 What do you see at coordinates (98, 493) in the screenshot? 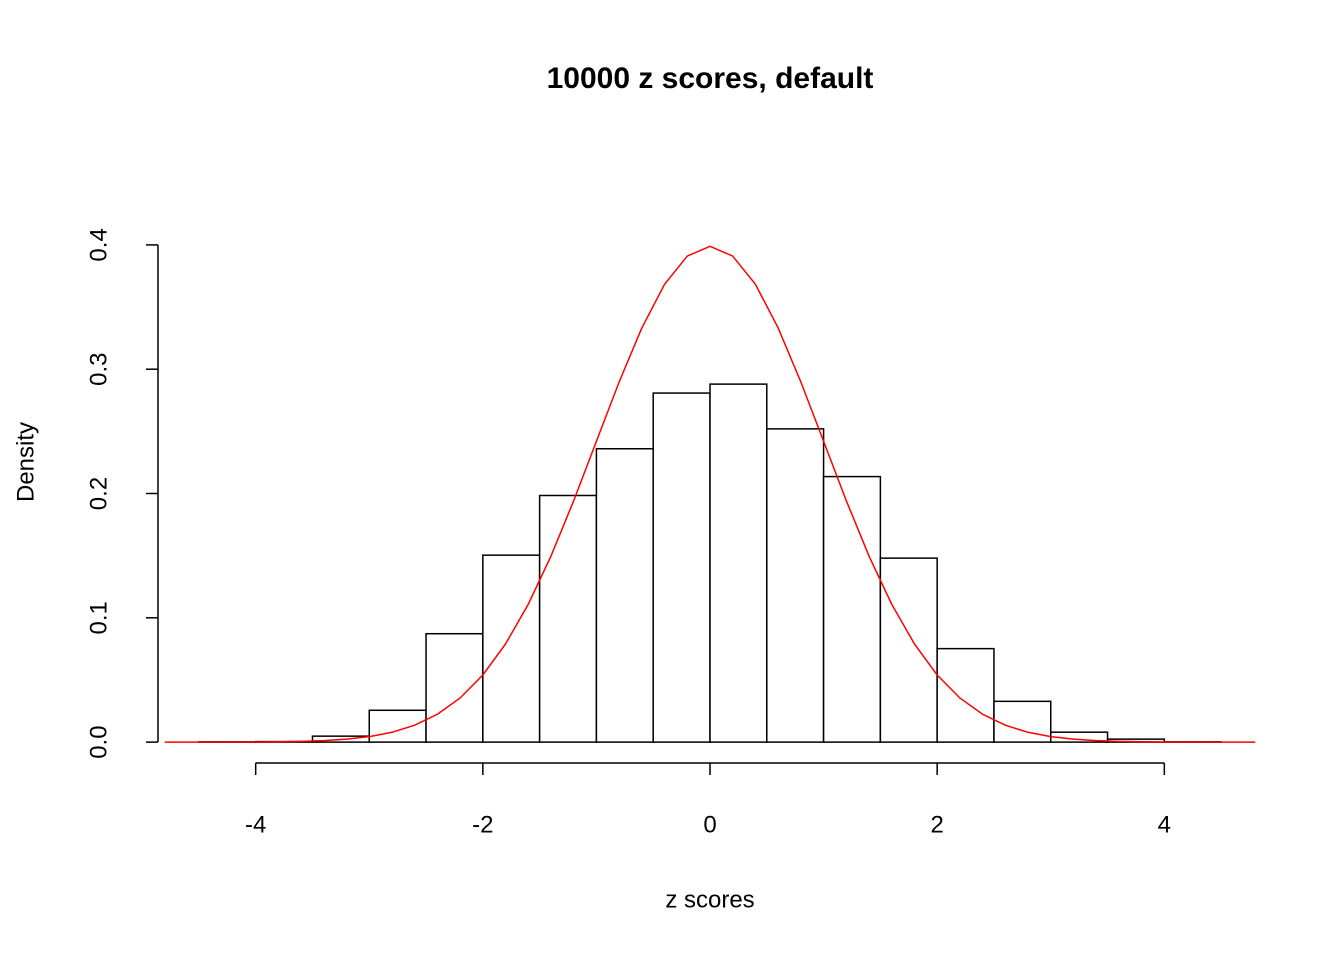
I see `y-tick-label: 0.2` at bounding box center [98, 493].